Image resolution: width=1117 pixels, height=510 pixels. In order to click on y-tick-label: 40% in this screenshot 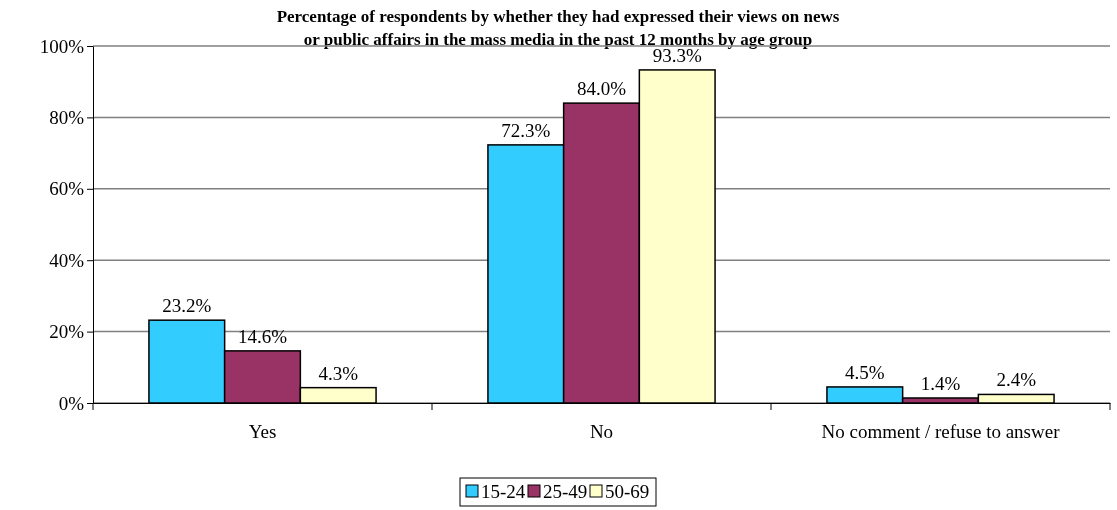, I will do `click(67, 260)`.